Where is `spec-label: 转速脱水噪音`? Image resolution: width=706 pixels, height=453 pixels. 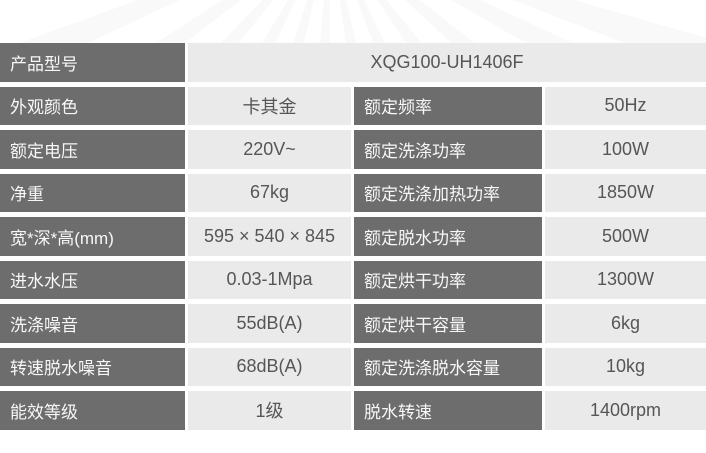 spec-label: 转速脱水噪音 is located at coordinates (92, 366).